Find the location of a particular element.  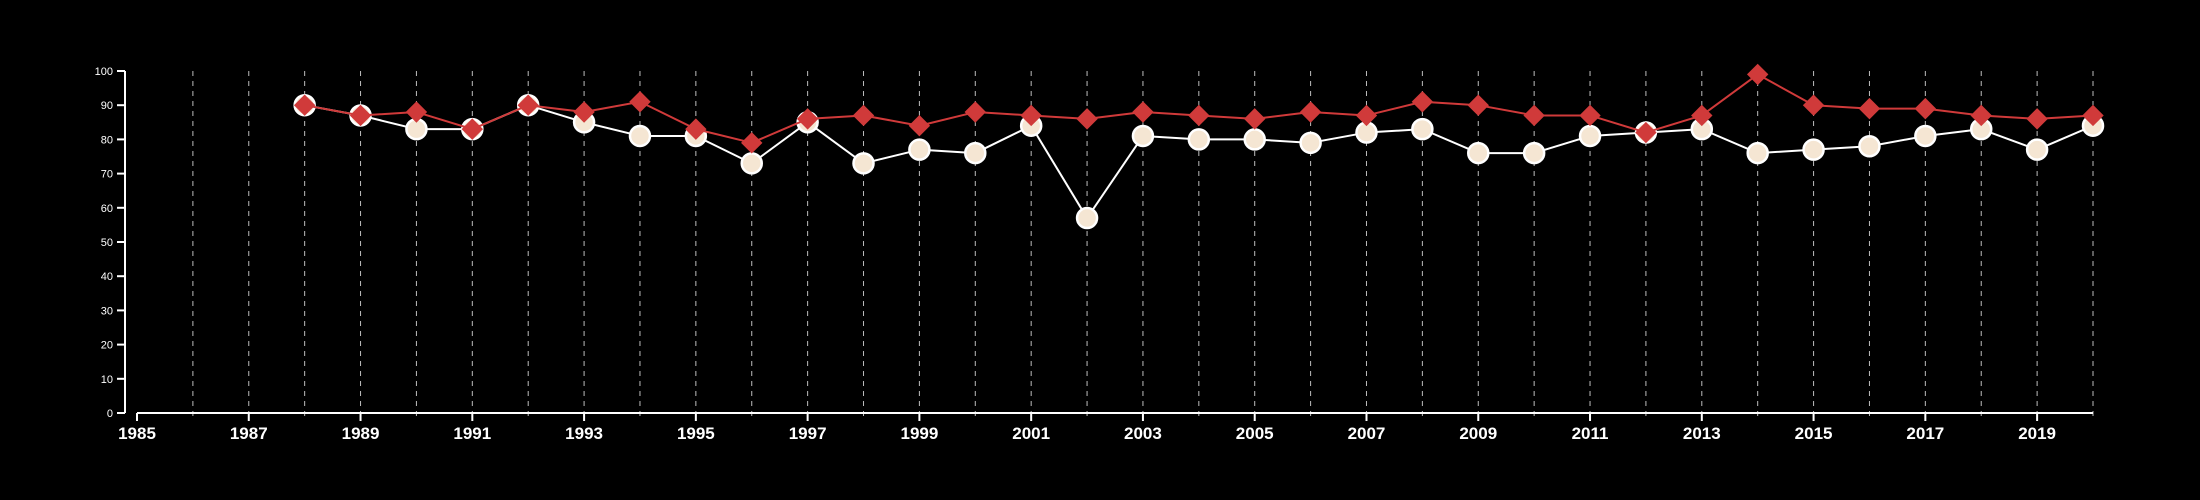

y-tick-label-20: 20 is located at coordinates (107, 346).